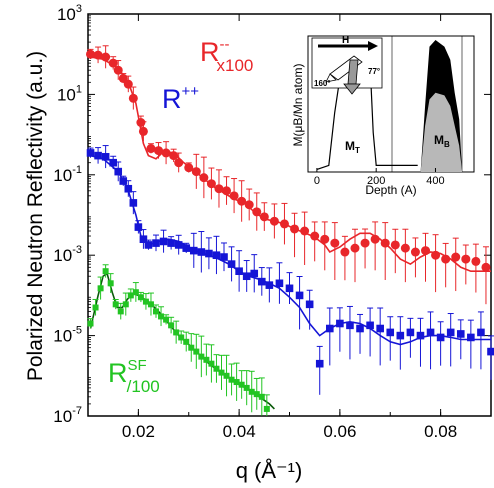 The height and width of the screenshot is (488, 494). I want to click on legend-rmm-sup: --, so click(225, 44).